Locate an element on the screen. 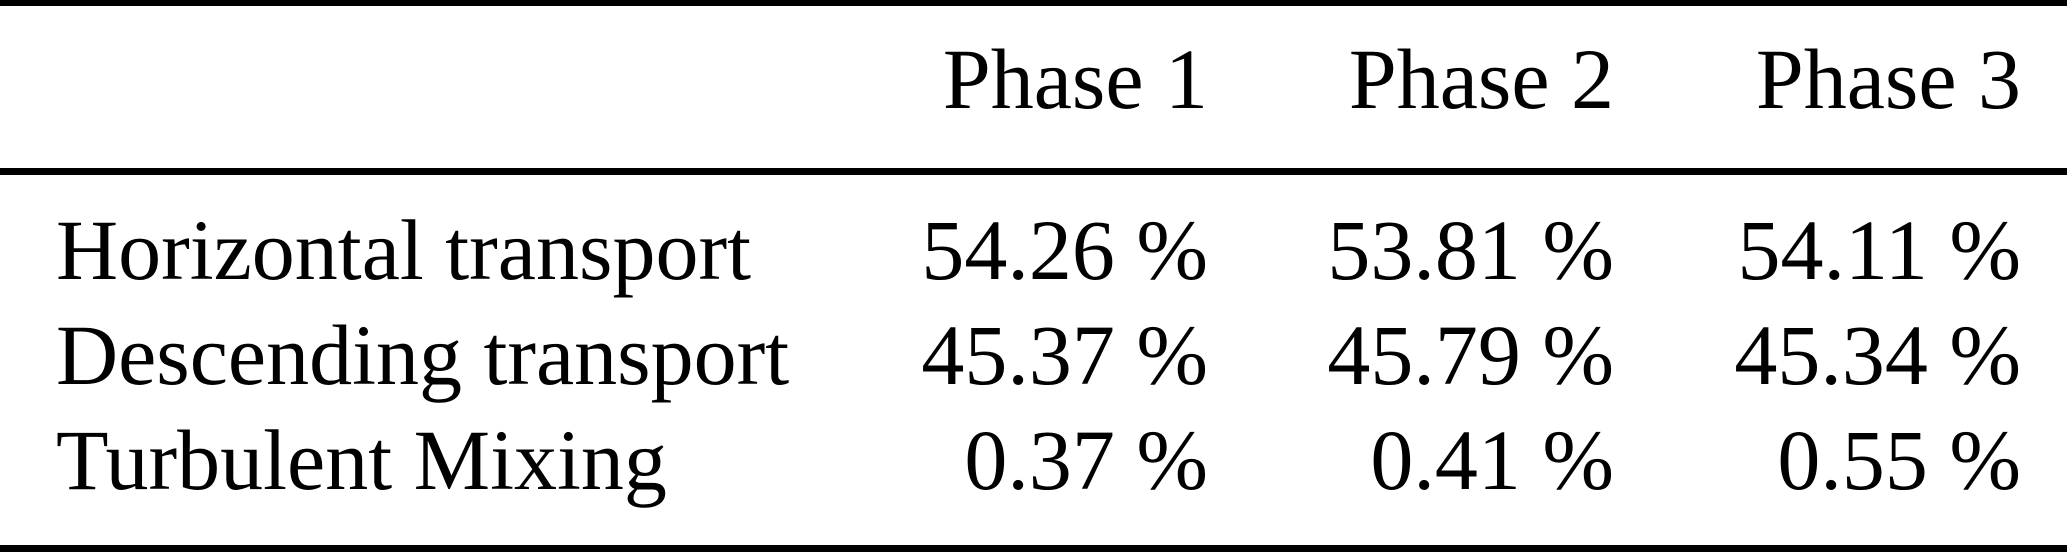  value-cell: 54.26 % is located at coordinates (1064, 250).